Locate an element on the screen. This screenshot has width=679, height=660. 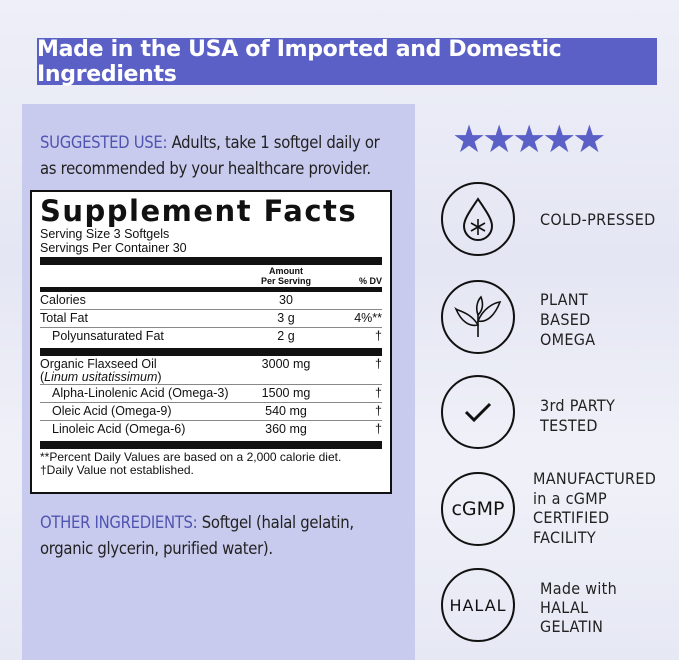
other-ingredients-text-2: organic glycerin, purified water). is located at coordinates (156, 548).